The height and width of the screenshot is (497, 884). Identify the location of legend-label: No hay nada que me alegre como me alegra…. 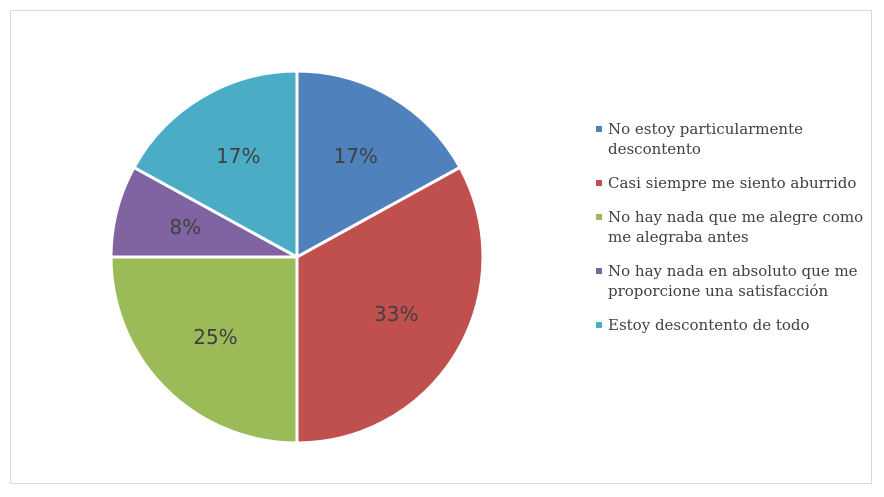
(736, 227).